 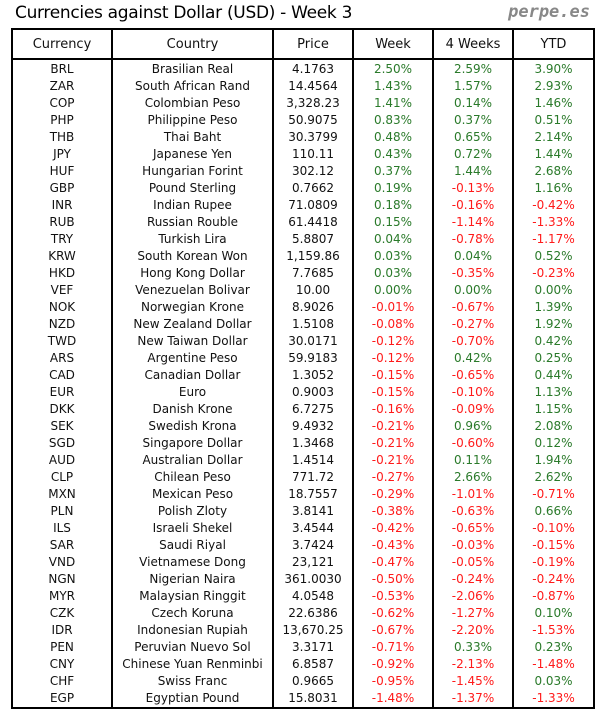 What do you see at coordinates (192, 256) in the screenshot?
I see `country-name: South Korean Won` at bounding box center [192, 256].